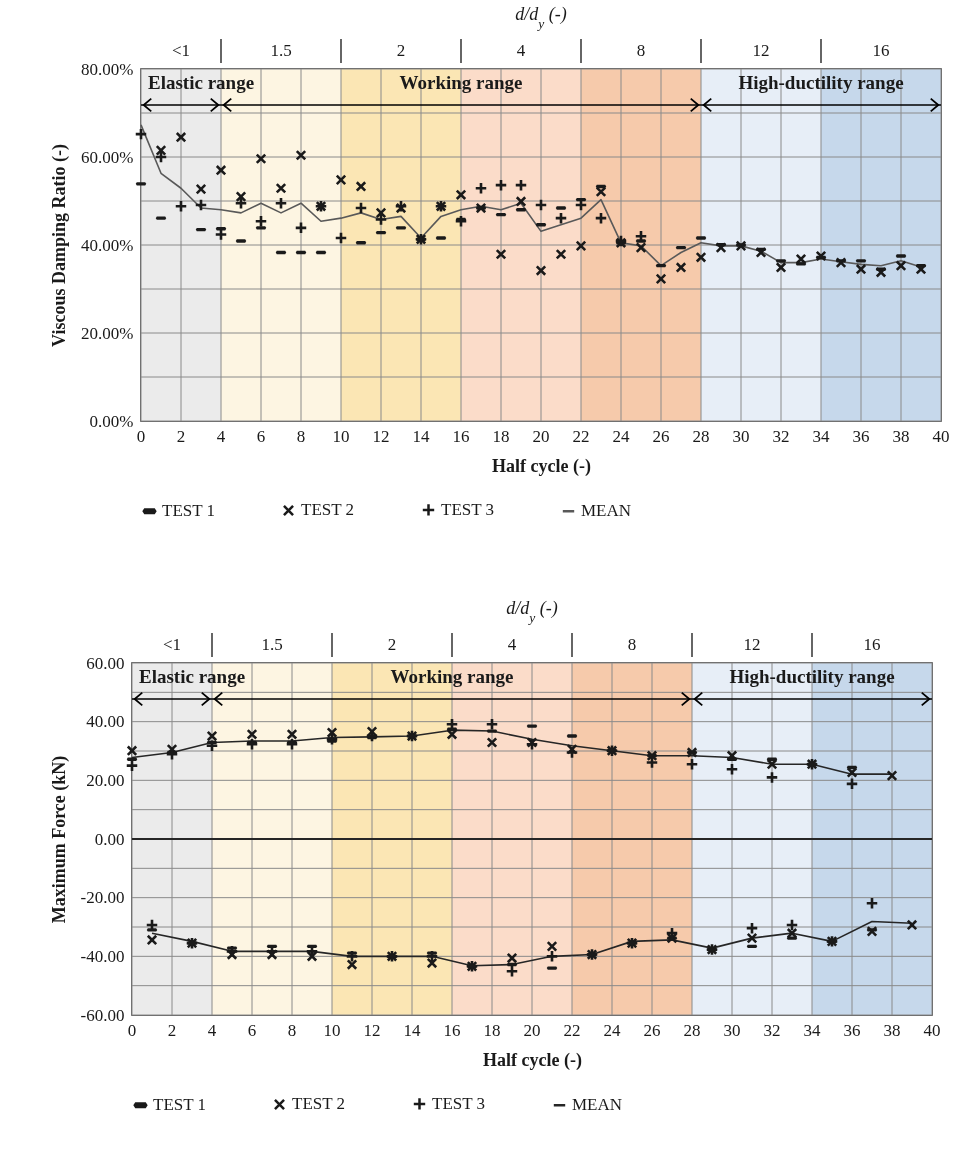 This screenshot has height=1171, width=972. What do you see at coordinates (105, 663) in the screenshot?
I see `y-tick-label: 60.00` at bounding box center [105, 663].